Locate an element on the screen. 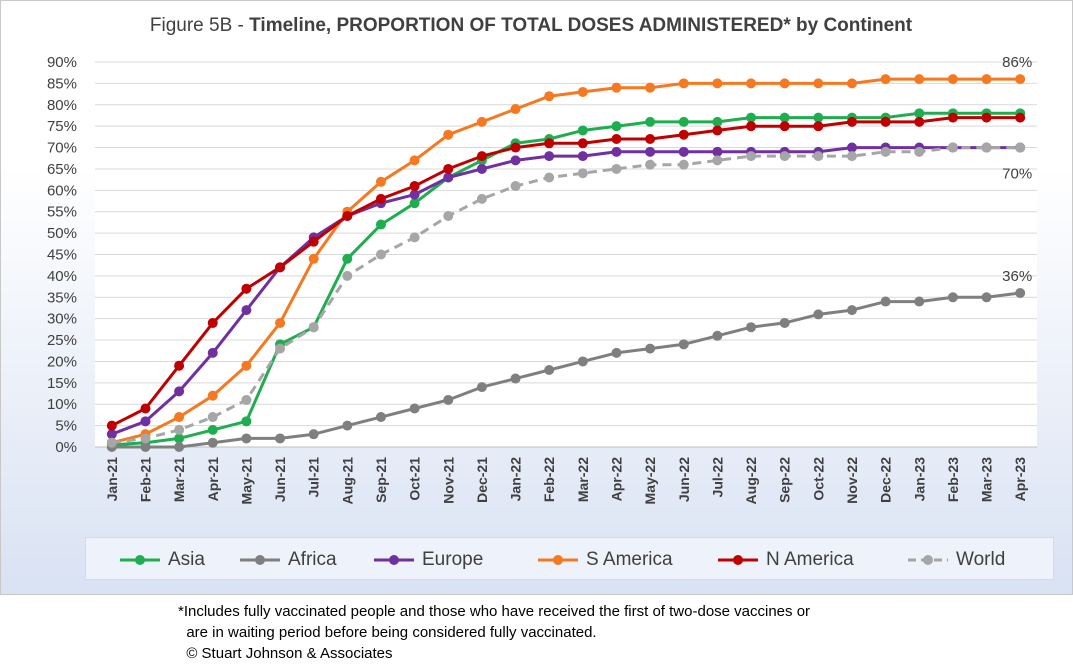  x-tick-label: Aug-22 is located at coordinates (751, 481).